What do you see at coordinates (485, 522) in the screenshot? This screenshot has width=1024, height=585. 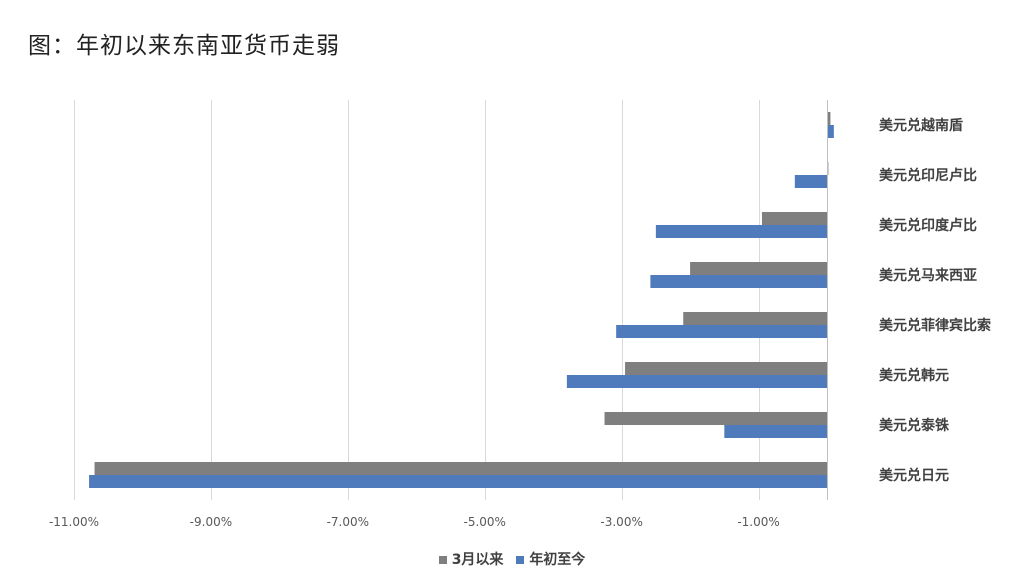 I see `x-tick-label-3: -5.00%` at bounding box center [485, 522].